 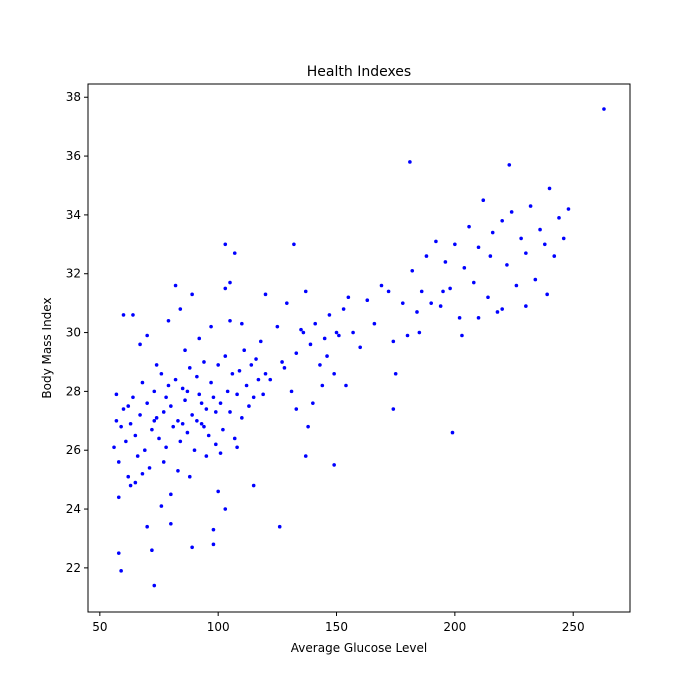 What do you see at coordinates (47, 347) in the screenshot?
I see `y-axis-label: Body Mass Index` at bounding box center [47, 347].